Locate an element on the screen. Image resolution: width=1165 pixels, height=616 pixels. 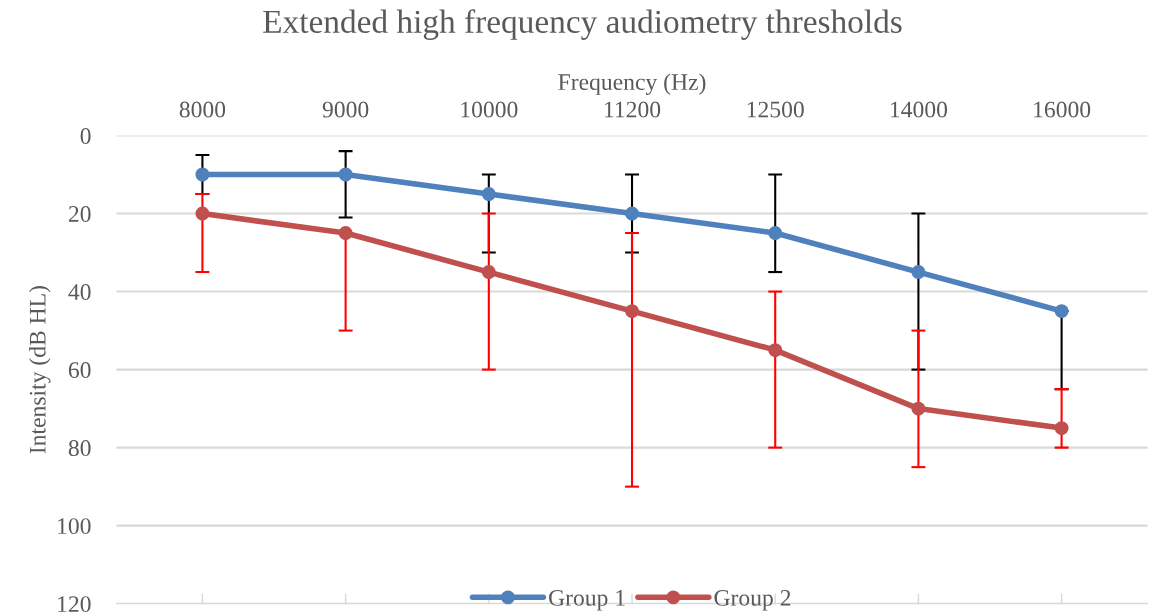
x-tick-label: 16000 is located at coordinates (1062, 109).